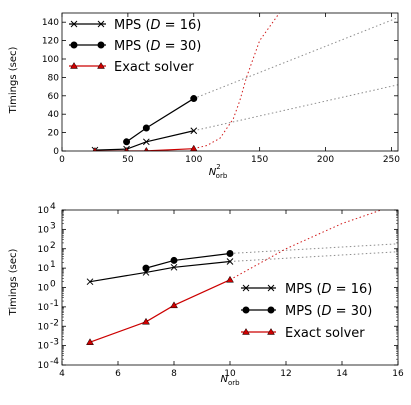 The image size is (411, 405). Describe the element at coordinates (56, 152) in the screenshot. I see `y-tick-label: 0` at that location.